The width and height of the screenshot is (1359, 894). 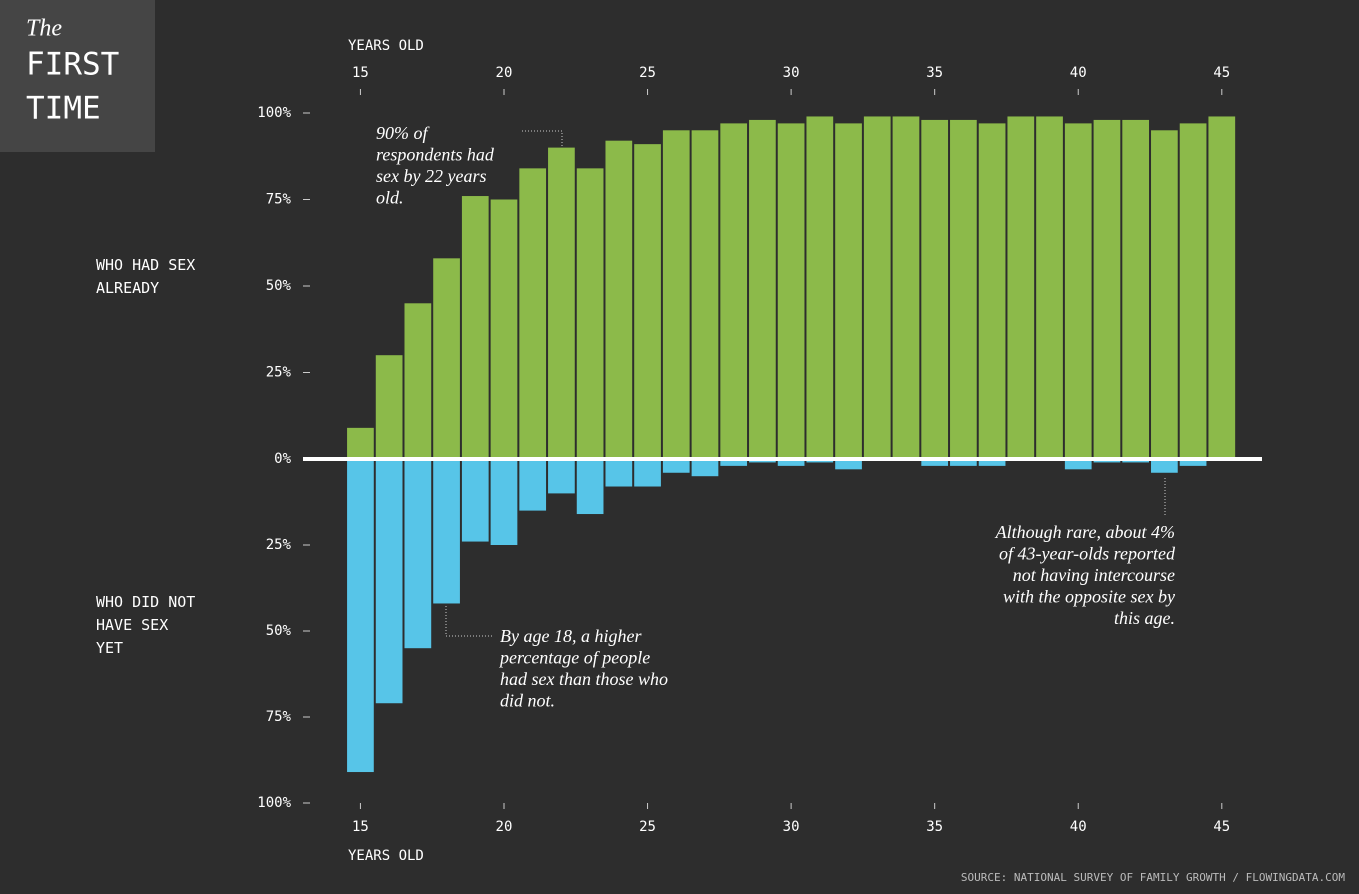 What do you see at coordinates (1087, 554) in the screenshot?
I see `annotation: of 43-year-olds reported` at bounding box center [1087, 554].